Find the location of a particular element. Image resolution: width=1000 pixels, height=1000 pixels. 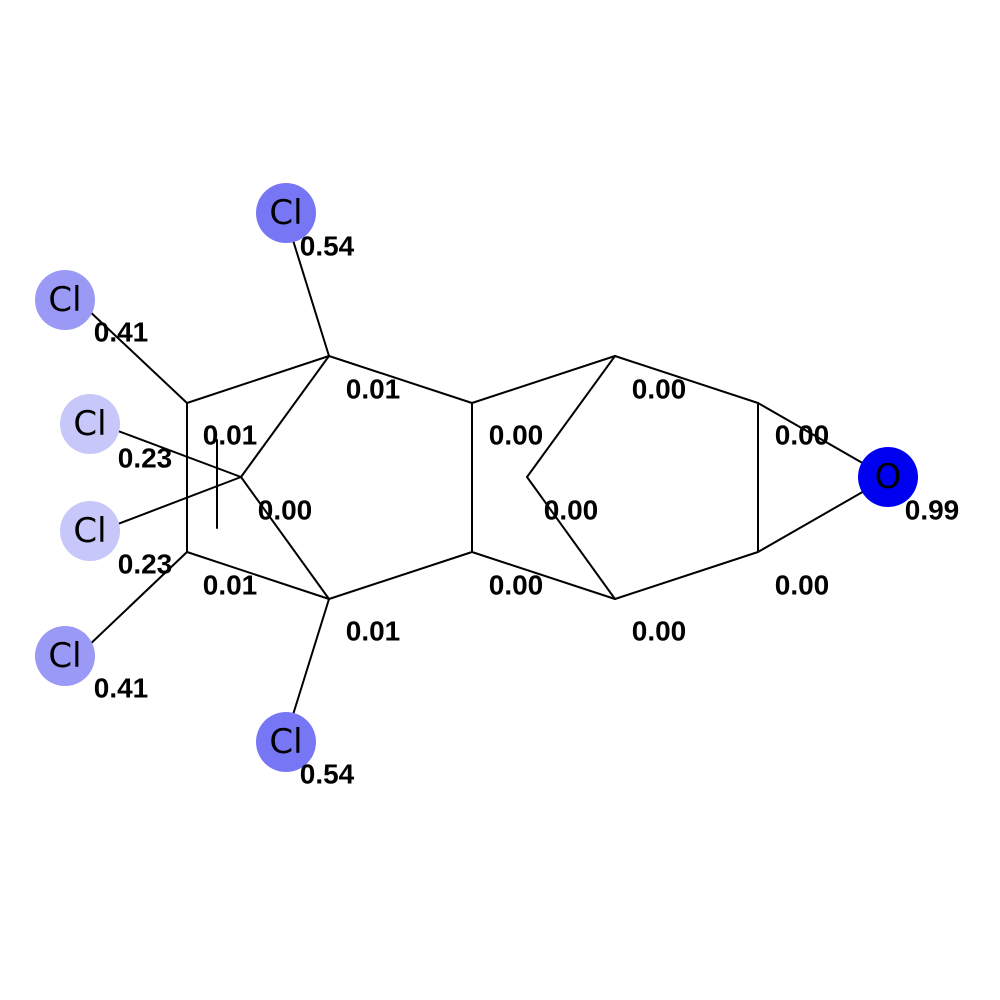

atom-highlight-o is located at coordinates (888, 477).